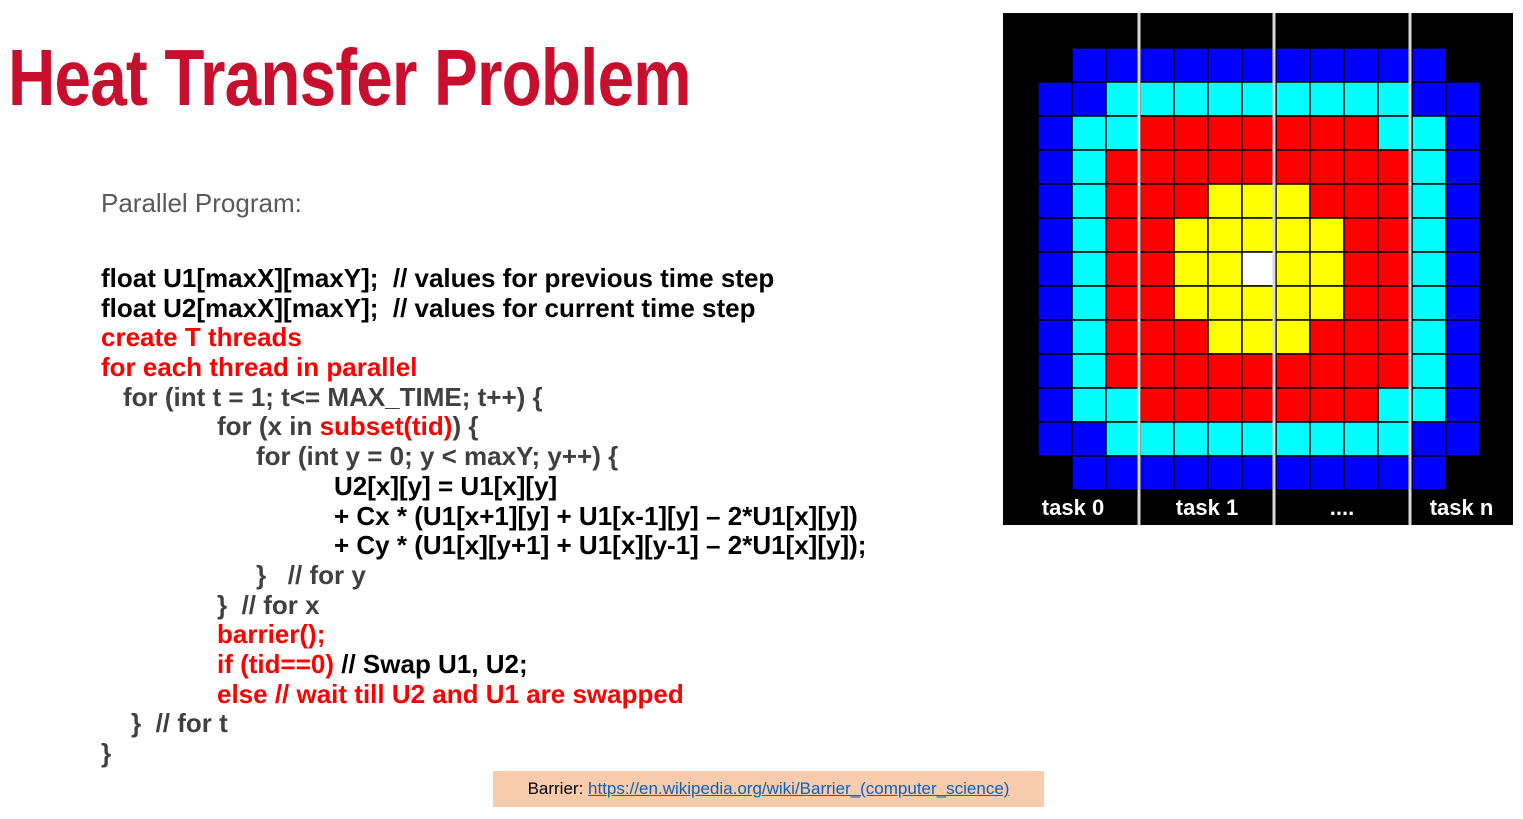 This screenshot has height=819, width=1523. What do you see at coordinates (1461, 507) in the screenshot?
I see `task-label-n: task n` at bounding box center [1461, 507].